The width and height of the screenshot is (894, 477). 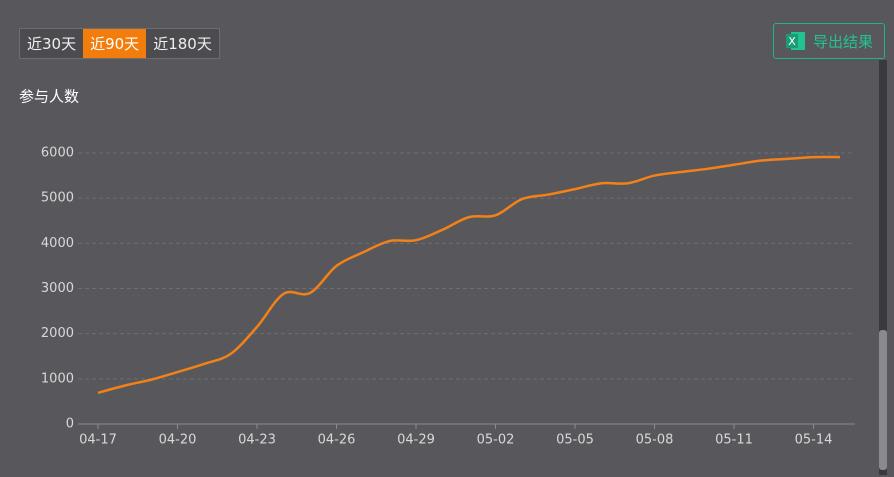 I want to click on y-tick-label: 1000, so click(x=57, y=378).